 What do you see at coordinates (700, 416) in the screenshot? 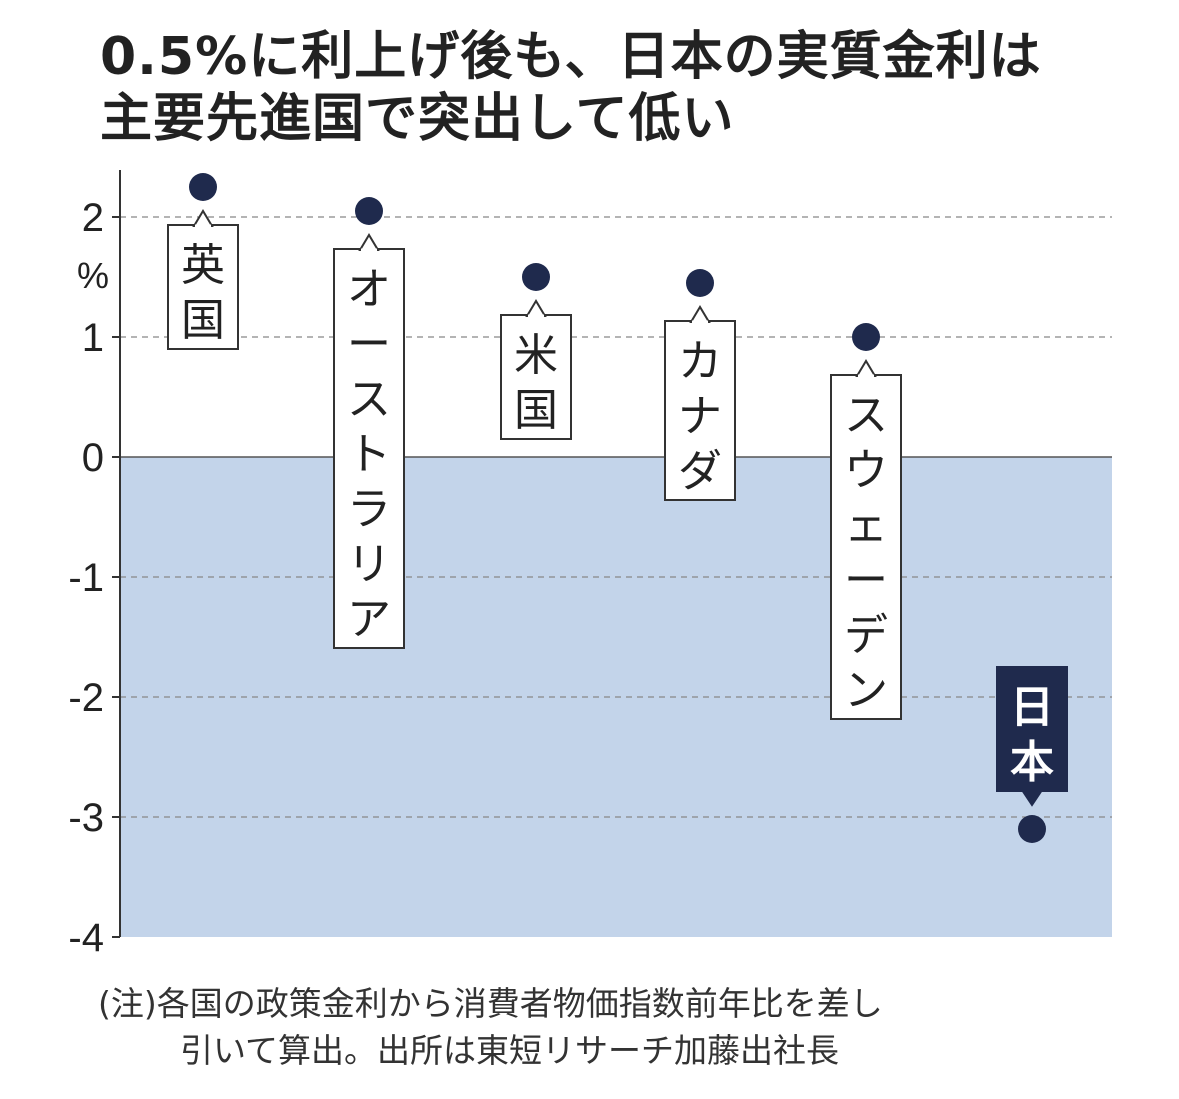
I see `data-label-char: ナ` at bounding box center [700, 416].